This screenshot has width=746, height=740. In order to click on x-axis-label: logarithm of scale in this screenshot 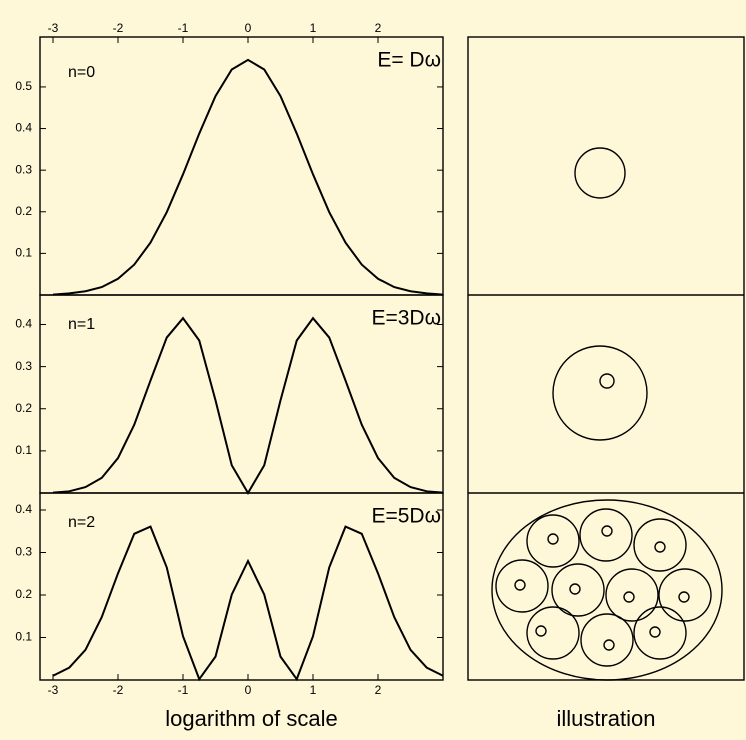, I will do `click(251, 718)`.